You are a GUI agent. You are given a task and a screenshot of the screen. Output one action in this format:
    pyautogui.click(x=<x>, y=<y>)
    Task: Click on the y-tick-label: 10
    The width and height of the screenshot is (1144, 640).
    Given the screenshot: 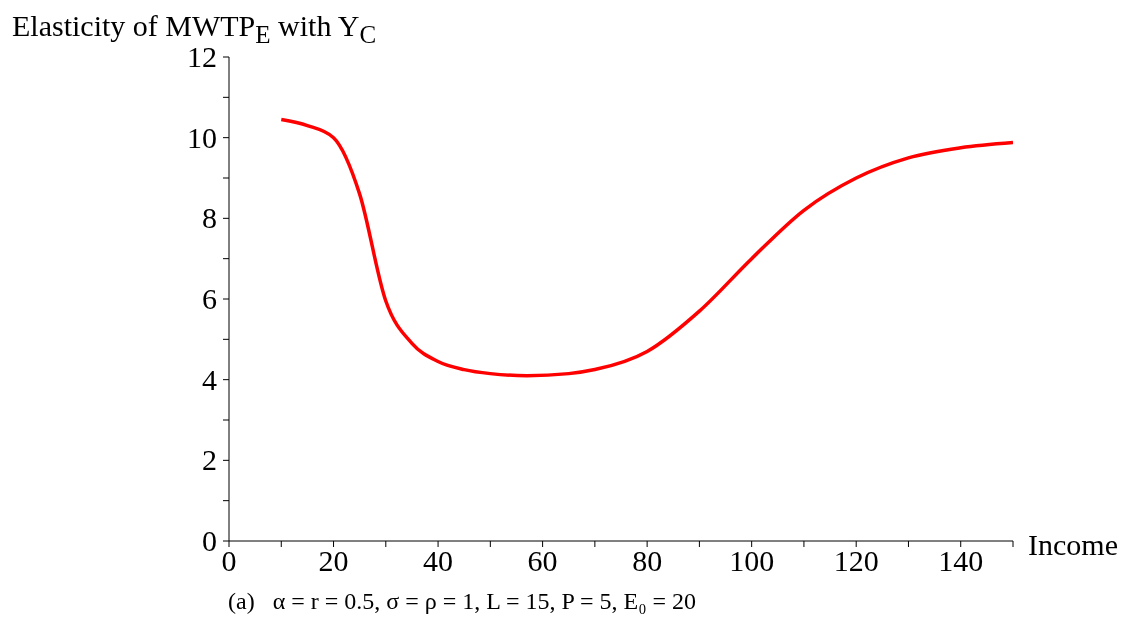 What is the action you would take?
    pyautogui.click(x=202, y=137)
    